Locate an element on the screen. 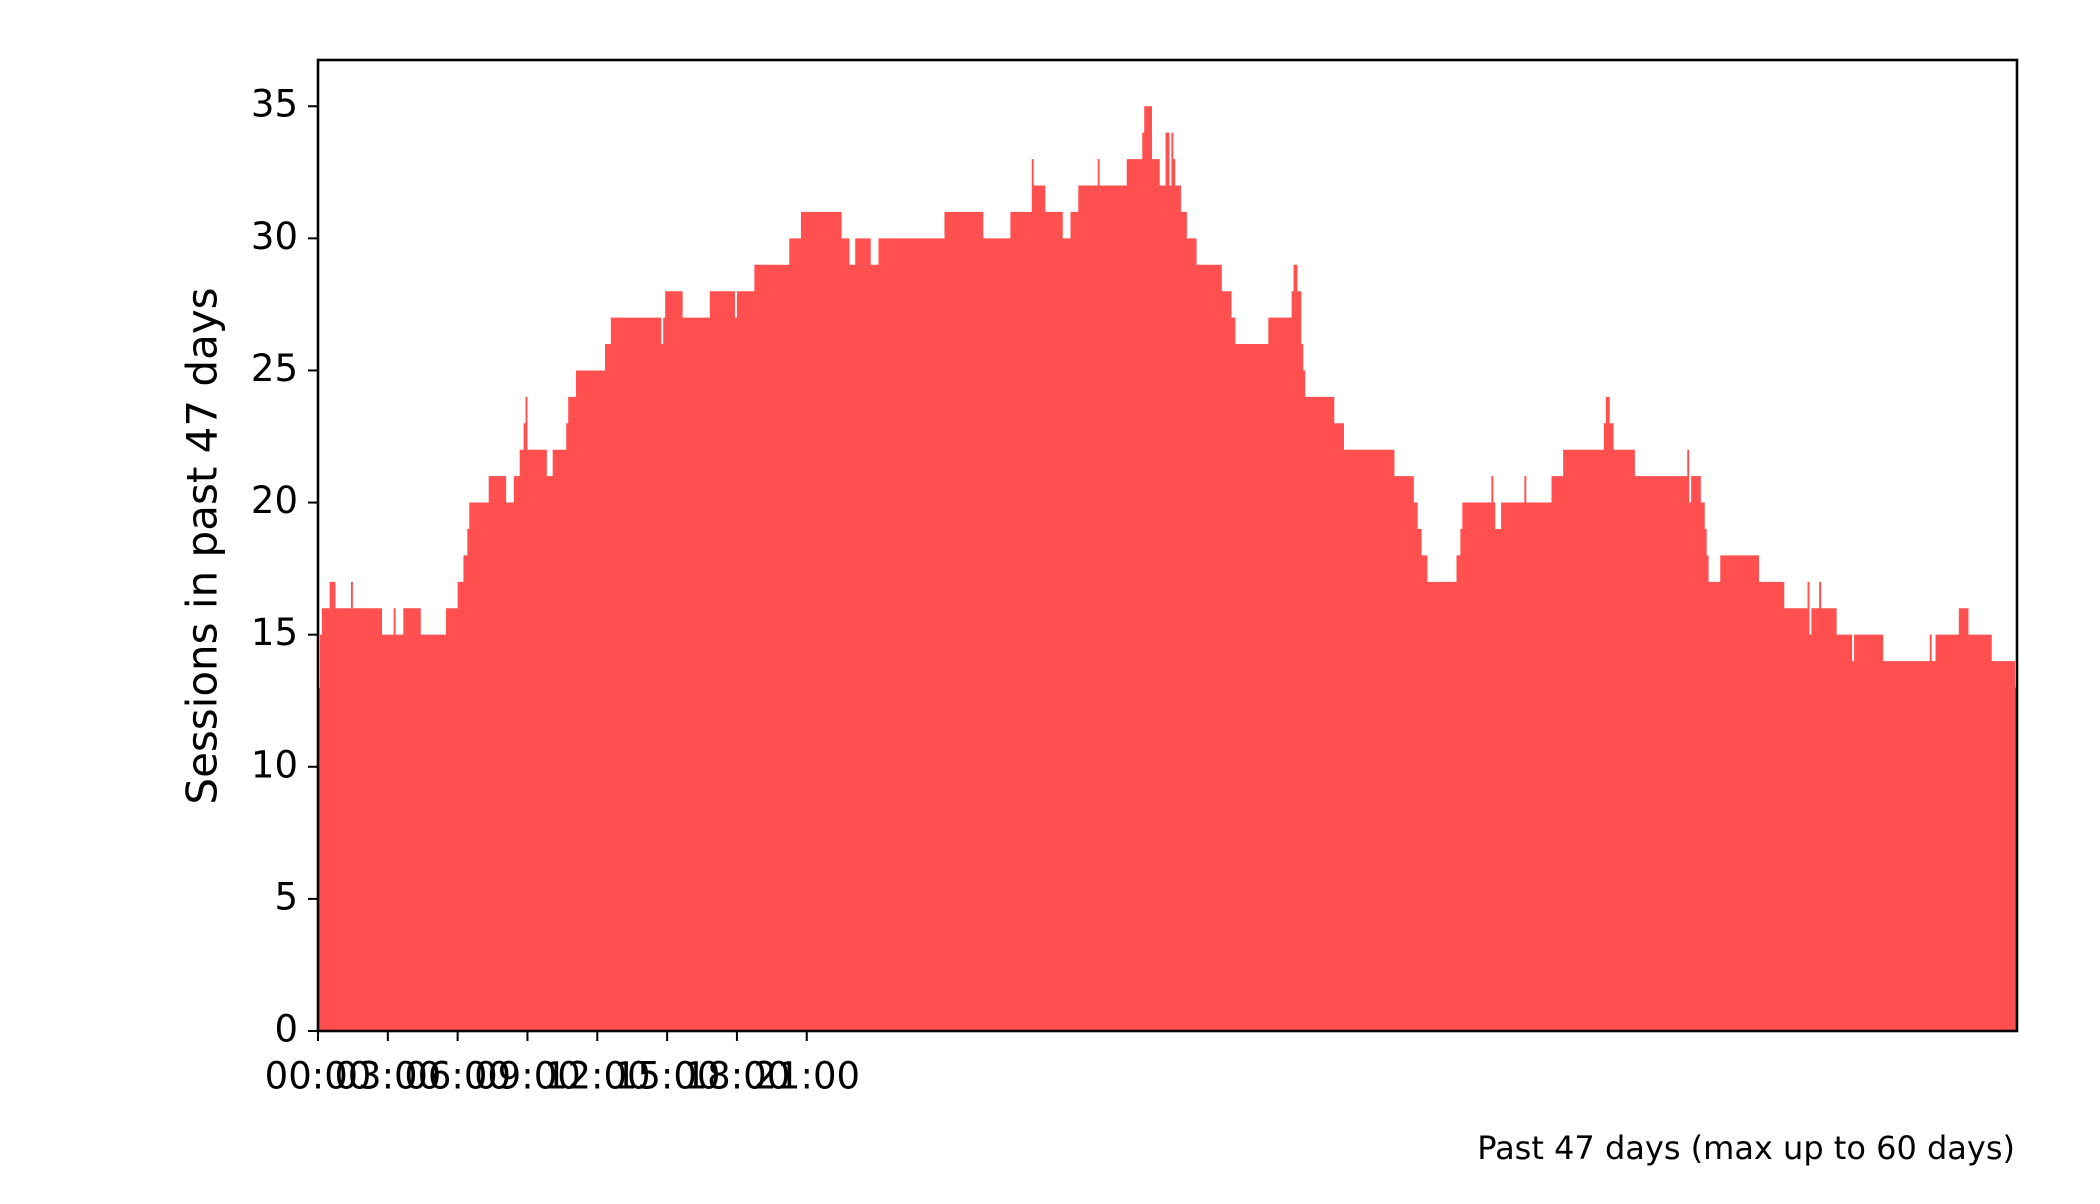  y-tick-label: 20 is located at coordinates (274, 500).